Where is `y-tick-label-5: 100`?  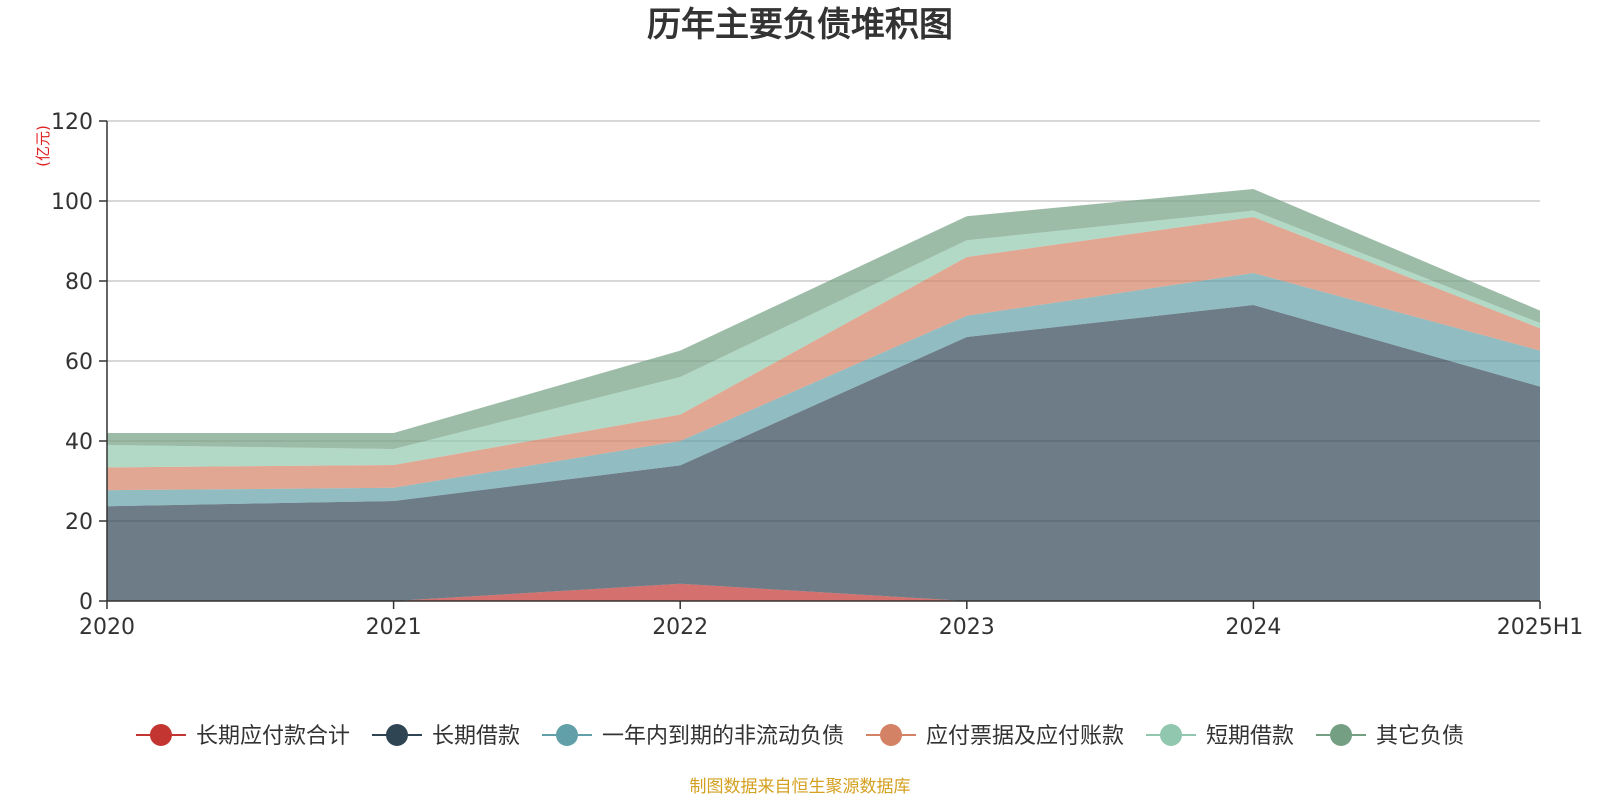 y-tick-label-5: 100 is located at coordinates (72, 202).